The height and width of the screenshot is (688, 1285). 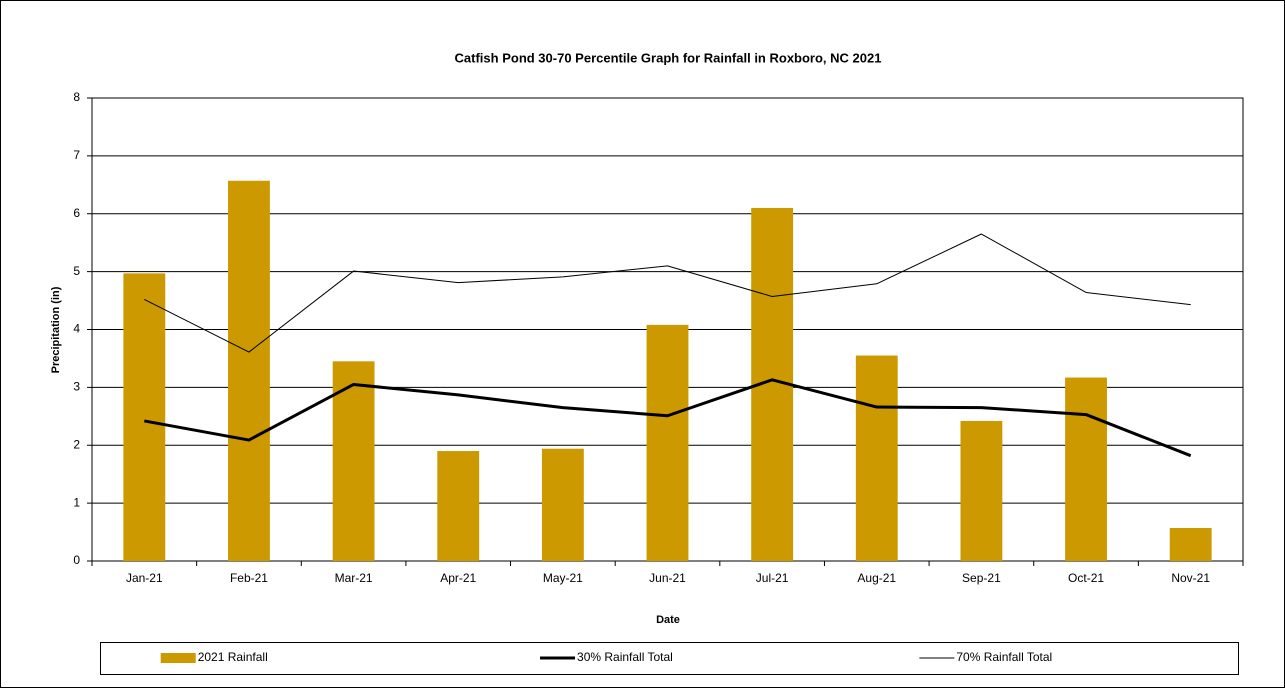 I want to click on y-tick-label: 8, so click(x=76, y=97).